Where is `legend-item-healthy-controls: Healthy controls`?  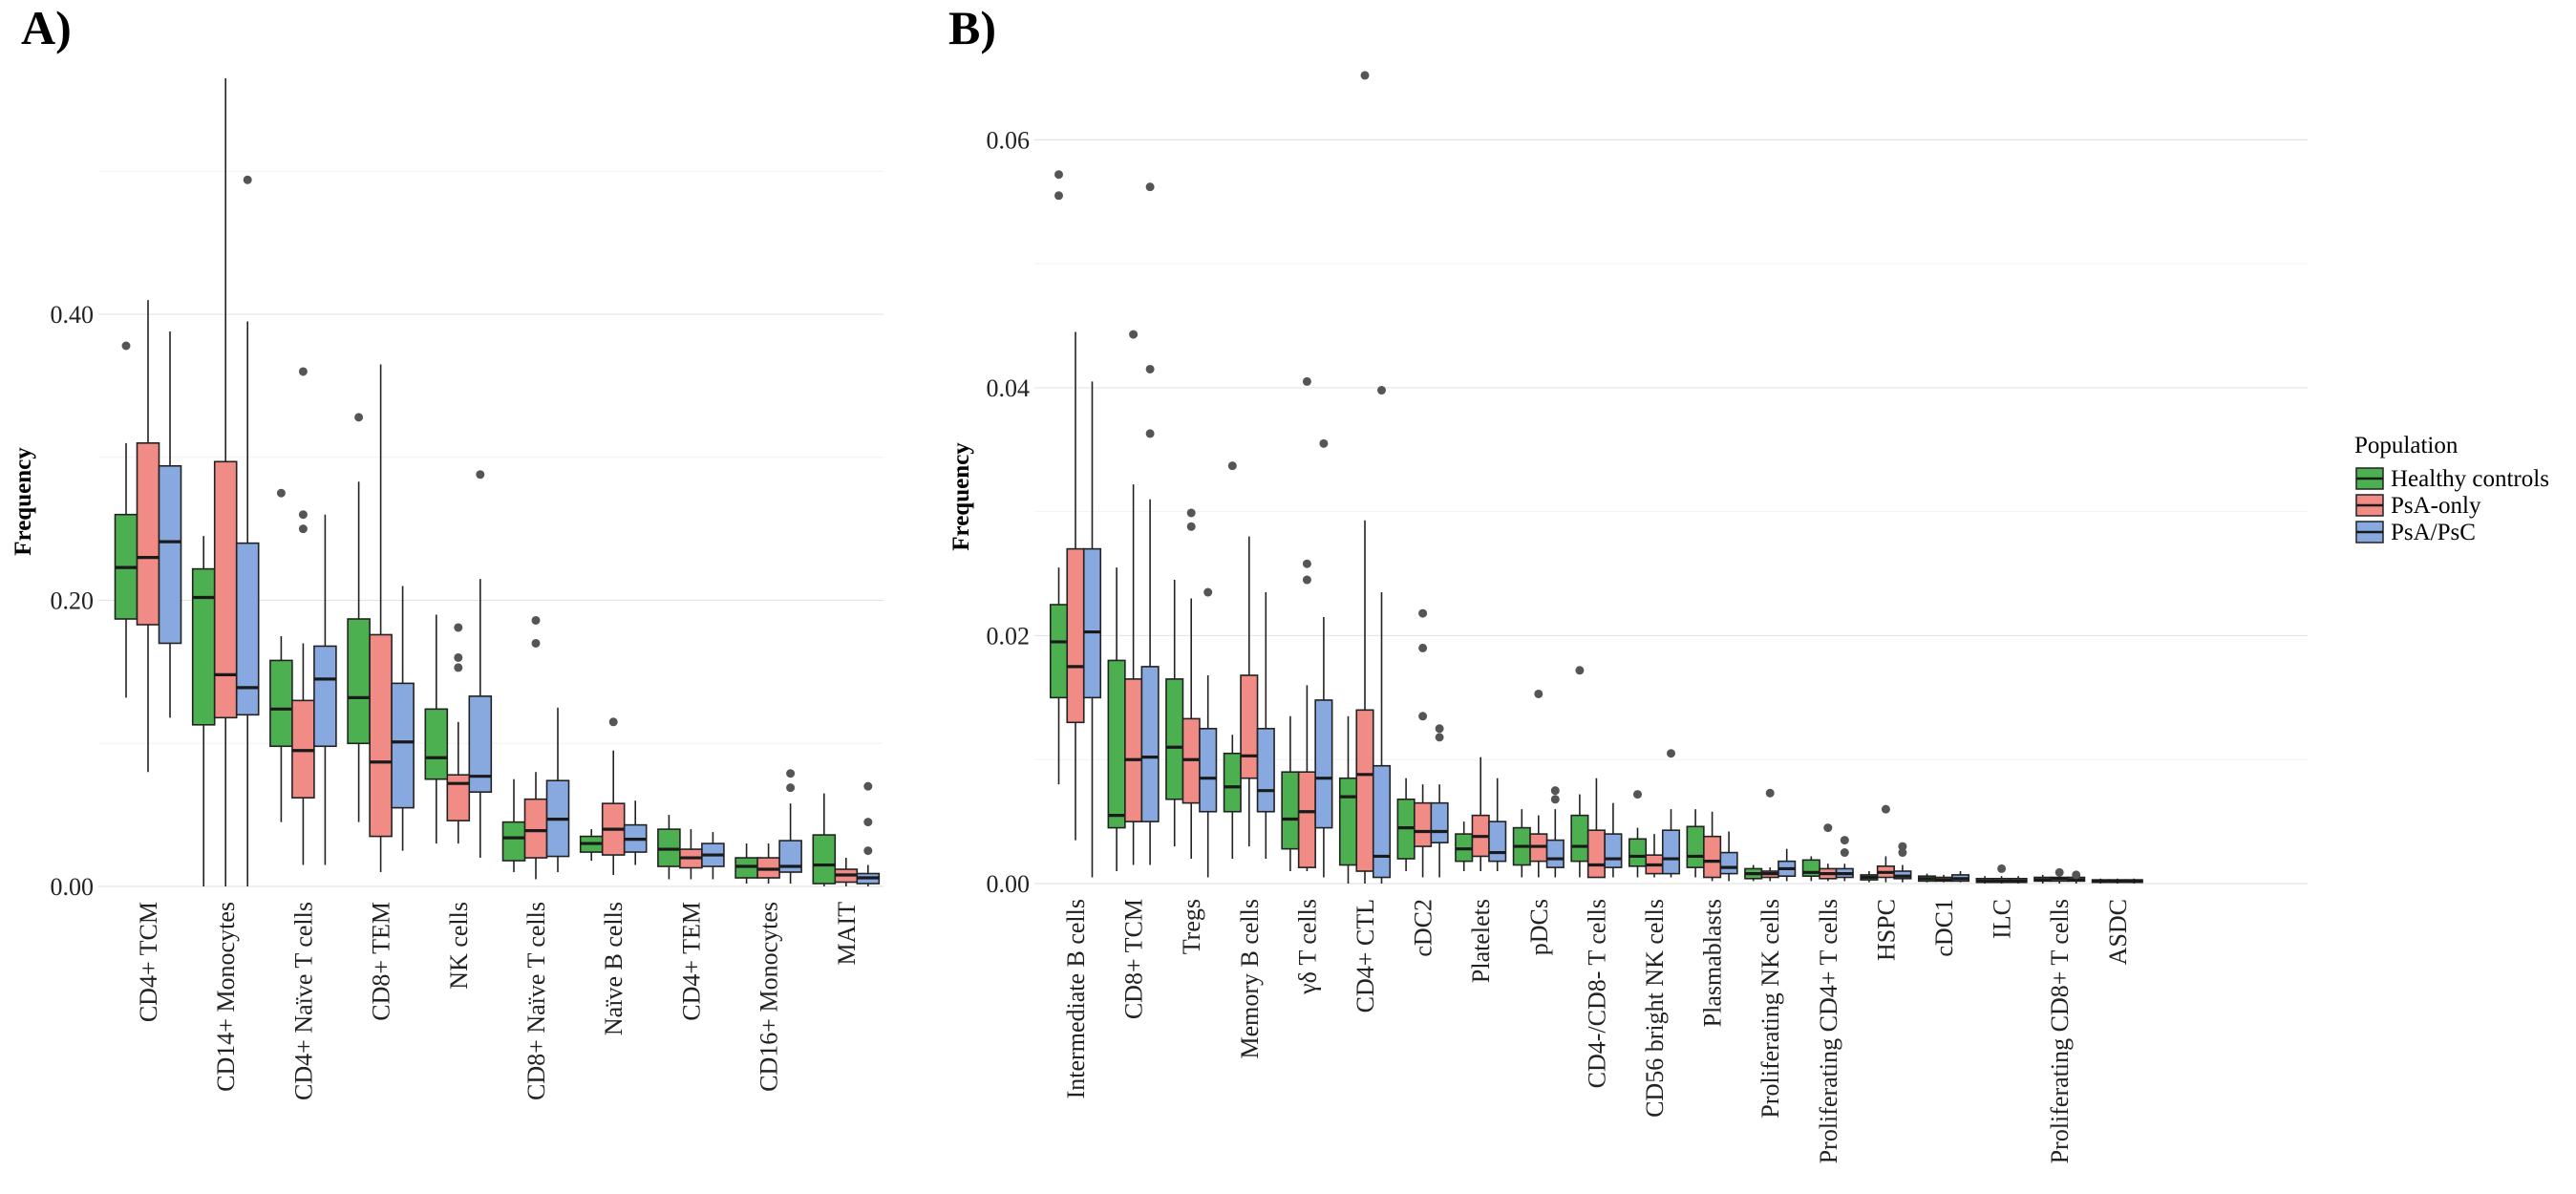
legend-item-healthy-controls: Healthy controls is located at coordinates (2452, 479).